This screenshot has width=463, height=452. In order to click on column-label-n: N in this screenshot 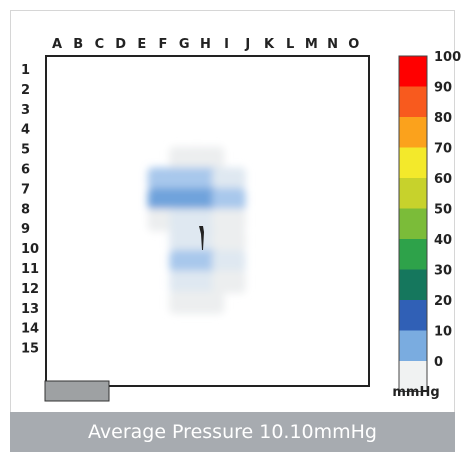, I will do `click(332, 44)`.